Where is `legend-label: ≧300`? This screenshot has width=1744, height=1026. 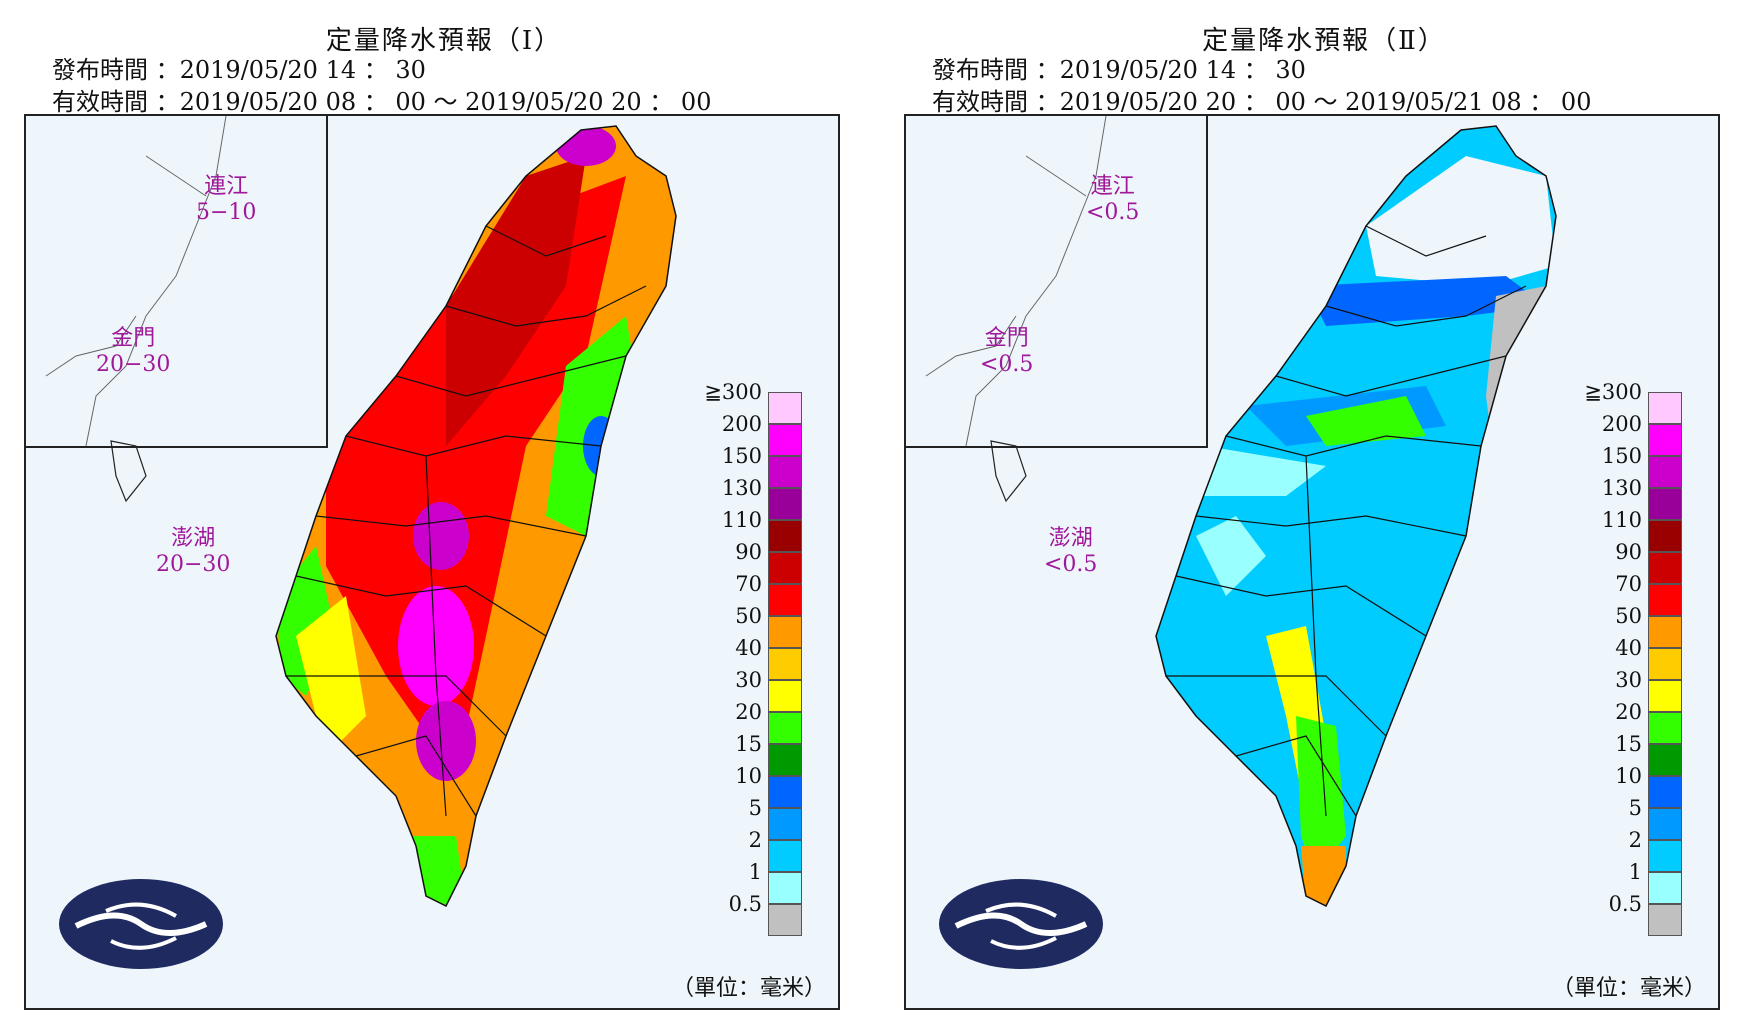 legend-label: ≧300 is located at coordinates (1613, 392).